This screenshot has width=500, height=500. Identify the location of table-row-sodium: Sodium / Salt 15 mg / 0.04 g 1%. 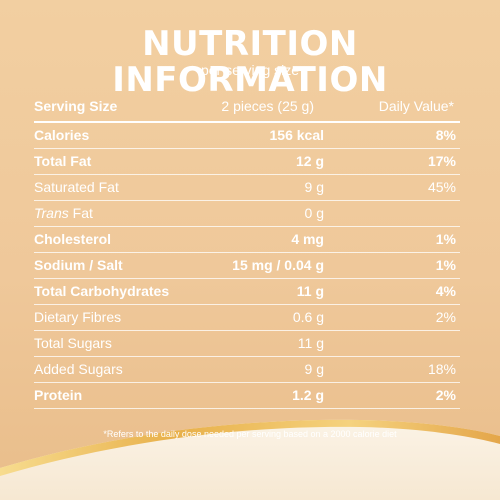
(247, 266).